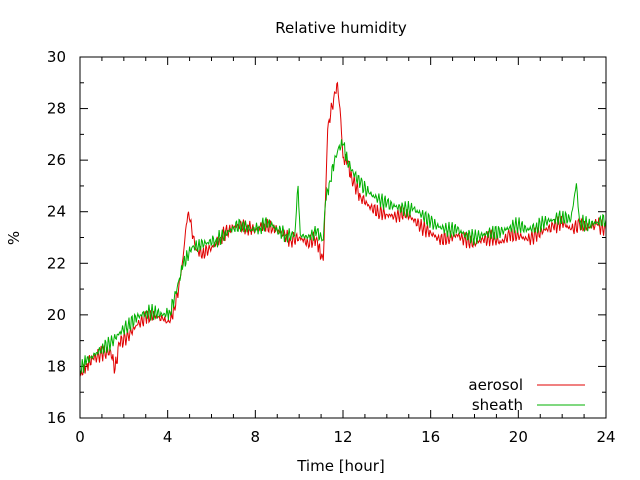 Image resolution: width=640 pixels, height=480 pixels. What do you see at coordinates (56, 366) in the screenshot?
I see `y-tick-label: 18` at bounding box center [56, 366].